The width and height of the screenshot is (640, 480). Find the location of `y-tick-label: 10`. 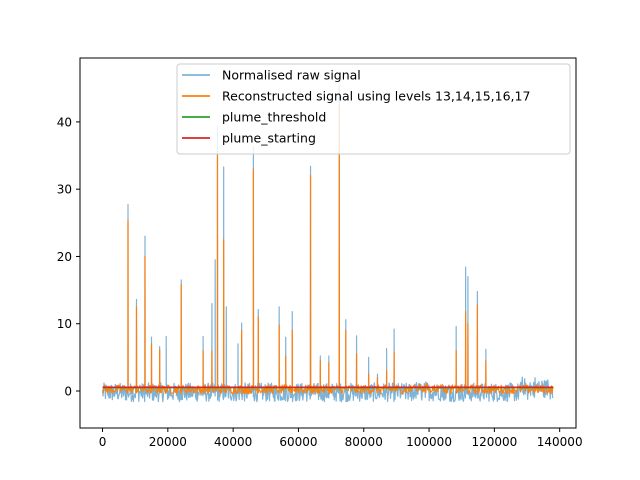

y-tick-label: 10 is located at coordinates (64, 324).